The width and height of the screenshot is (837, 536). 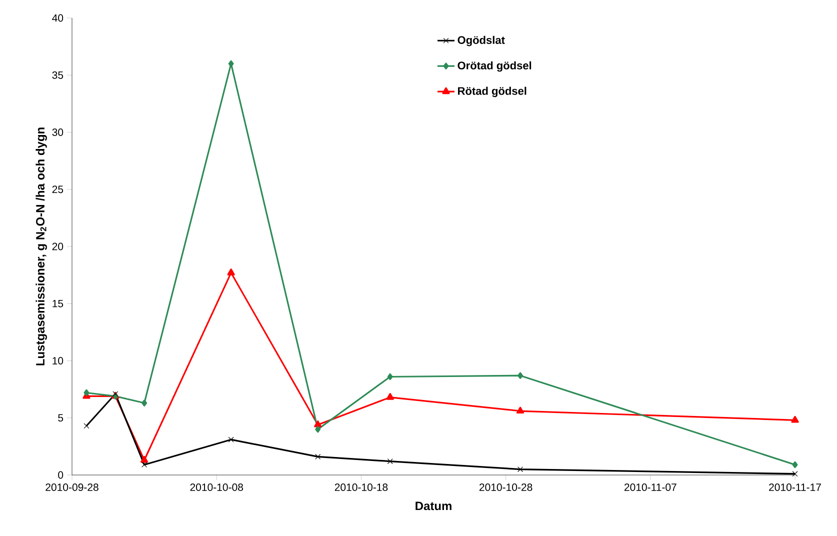 What do you see at coordinates (495, 66) in the screenshot?
I see `legend-label: Orötad gödsel` at bounding box center [495, 66].